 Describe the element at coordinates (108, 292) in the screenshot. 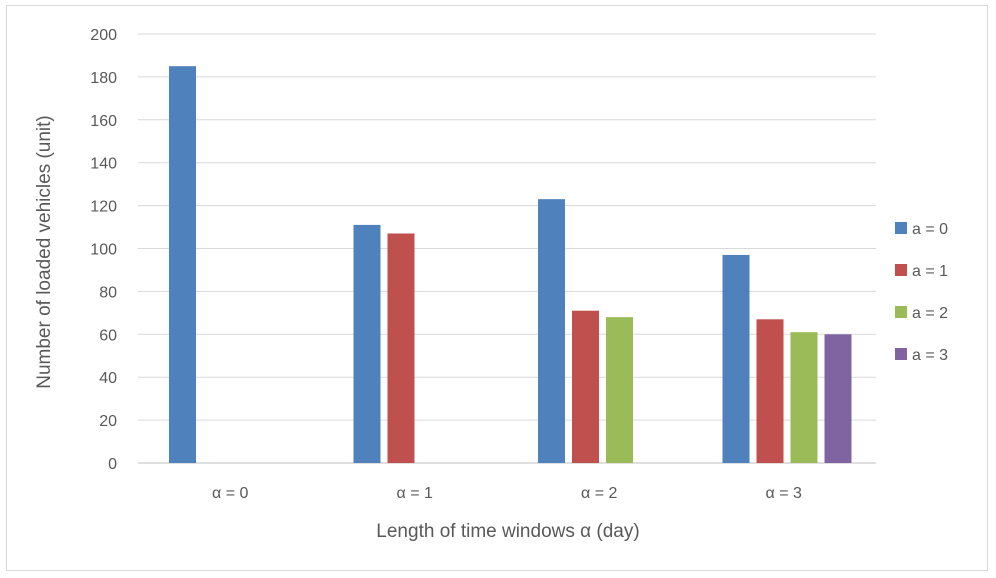

I see `y-tick-label: 80` at that location.